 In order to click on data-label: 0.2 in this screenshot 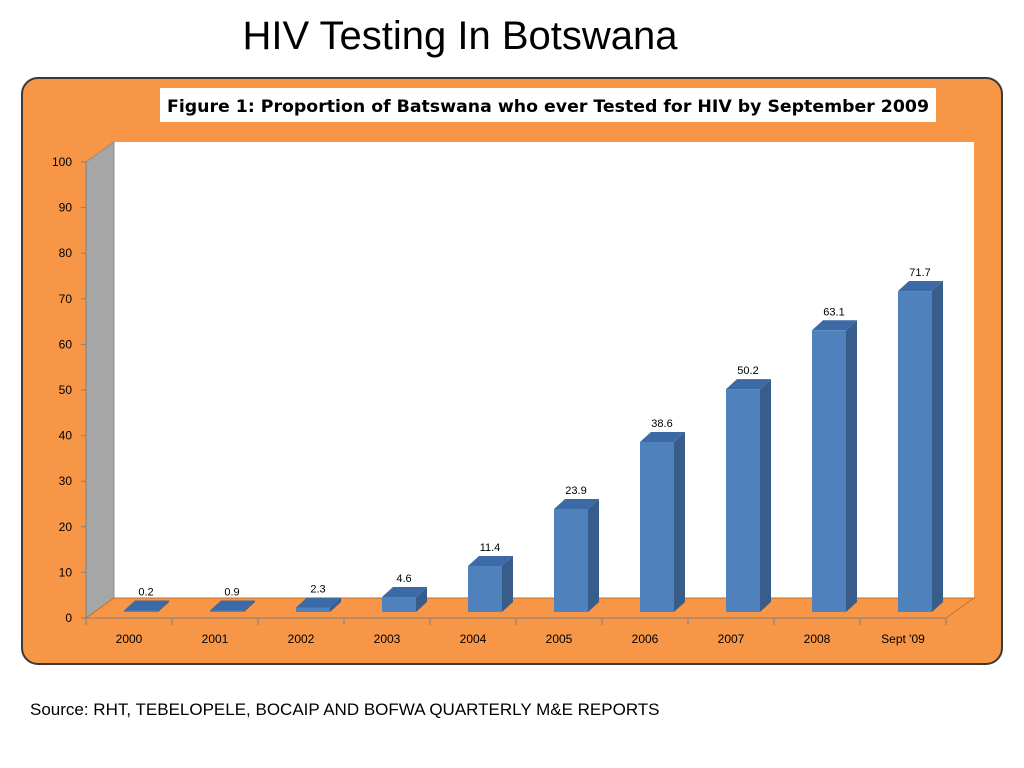, I will do `click(145, 593)`.